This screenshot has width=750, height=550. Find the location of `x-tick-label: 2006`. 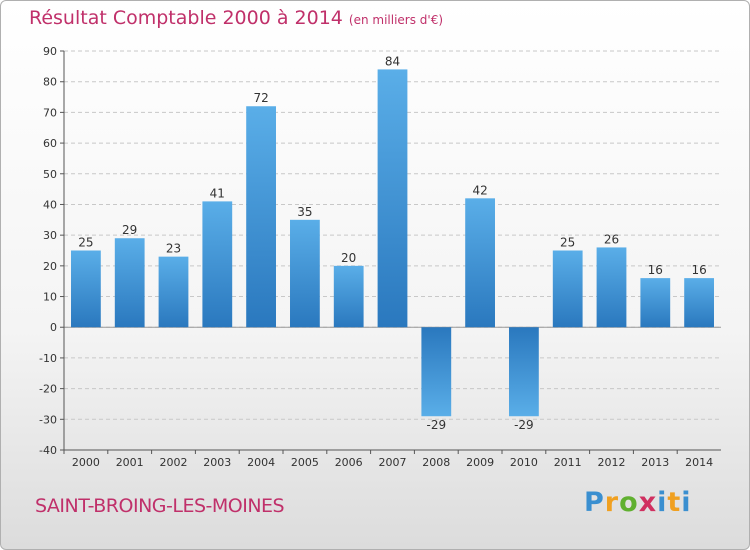

x-tick-label: 2006 is located at coordinates (349, 462).